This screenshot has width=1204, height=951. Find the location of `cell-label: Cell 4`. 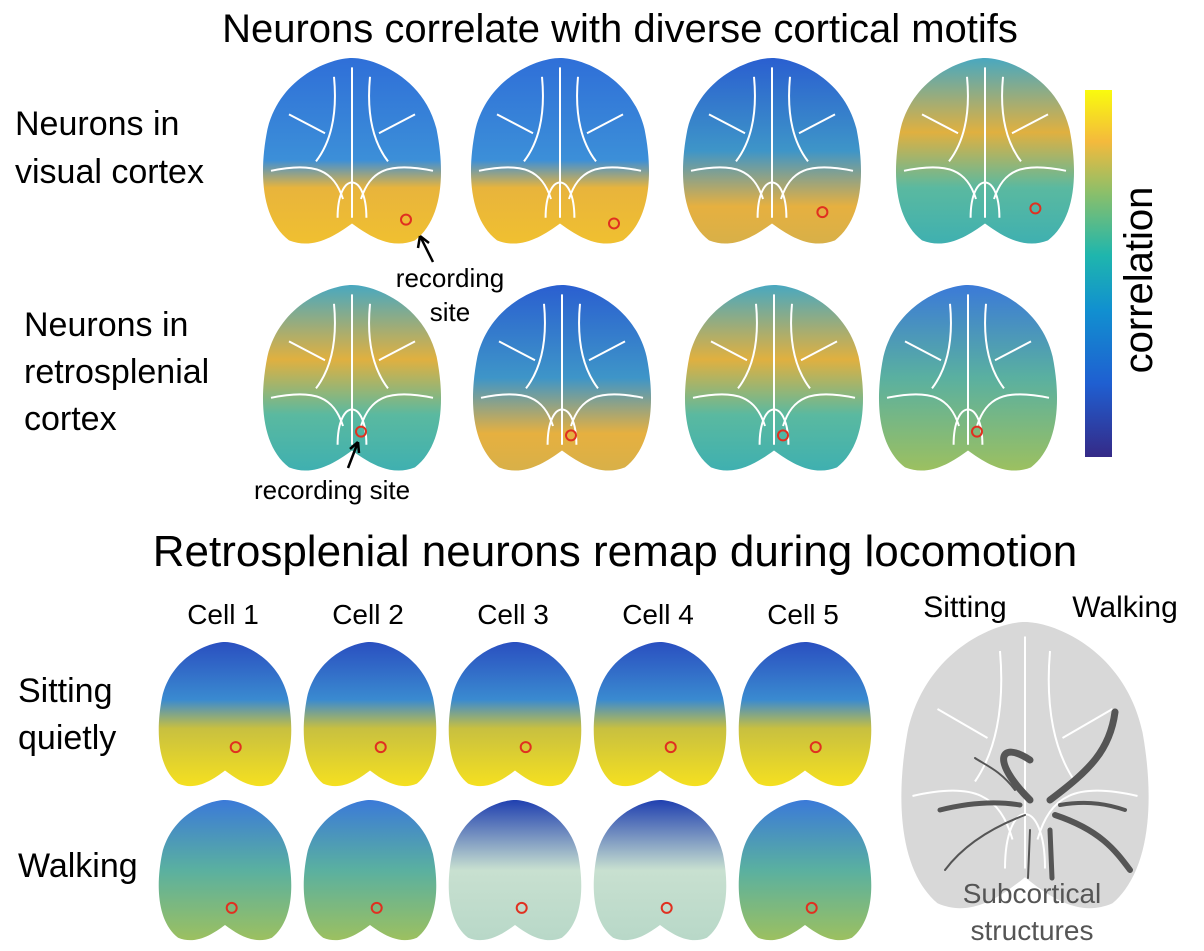

cell-label: Cell 4 is located at coordinates (658, 614).